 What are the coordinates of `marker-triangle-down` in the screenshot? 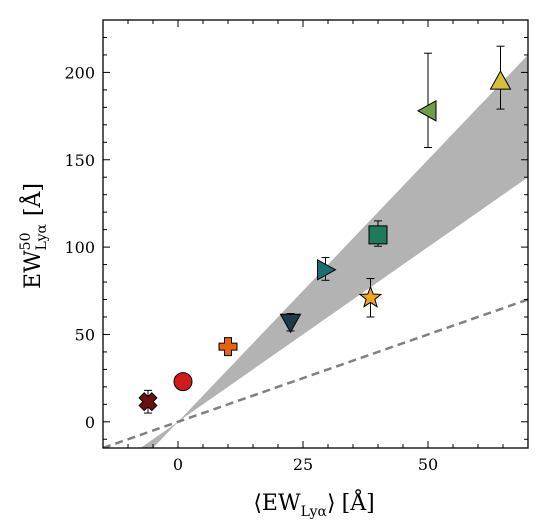 It's located at (290, 323).